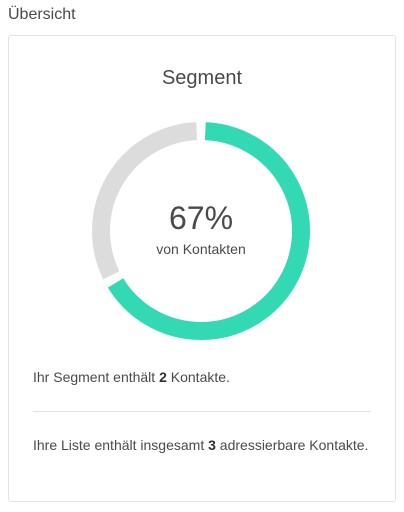 This screenshot has width=404, height=512. I want to click on list-contacts-suffix: adressierbare Kontakte., so click(292, 445).